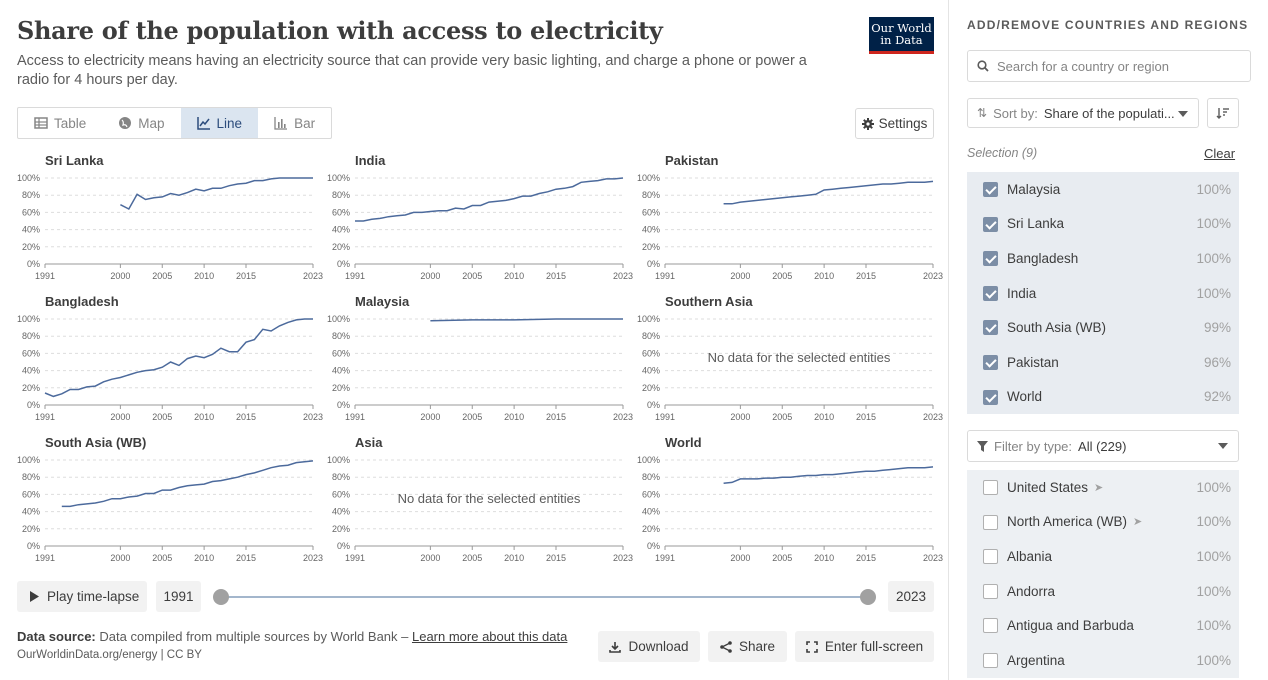  Describe the element at coordinates (1217, 362) in the screenshot. I see `entity-value: 96%` at that location.